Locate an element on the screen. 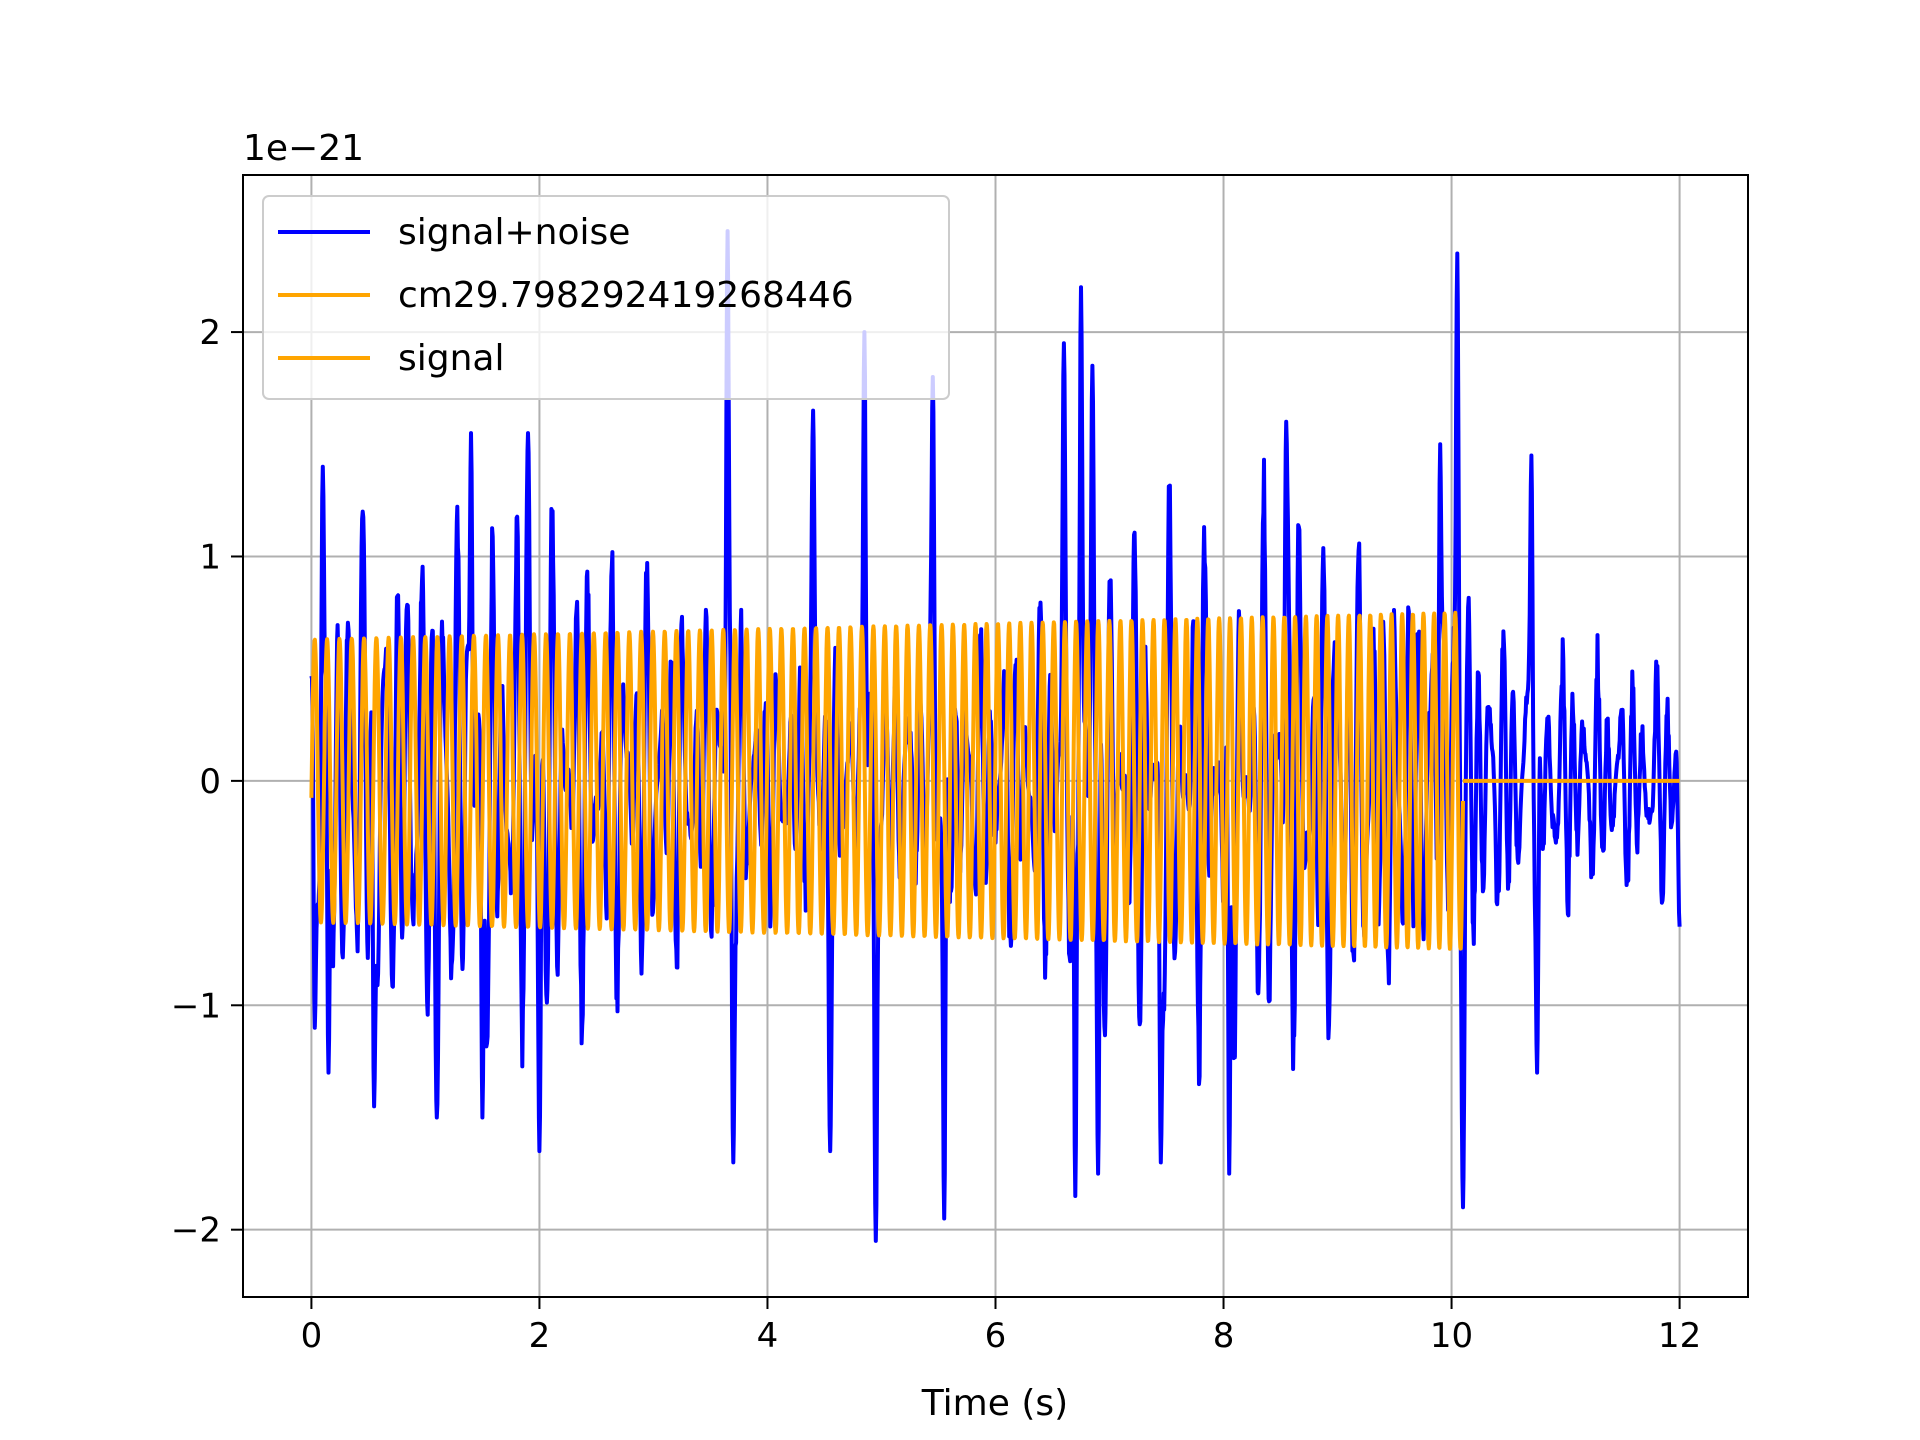  legend-label-cm: cm29.798292419268446 is located at coordinates (626, 295).